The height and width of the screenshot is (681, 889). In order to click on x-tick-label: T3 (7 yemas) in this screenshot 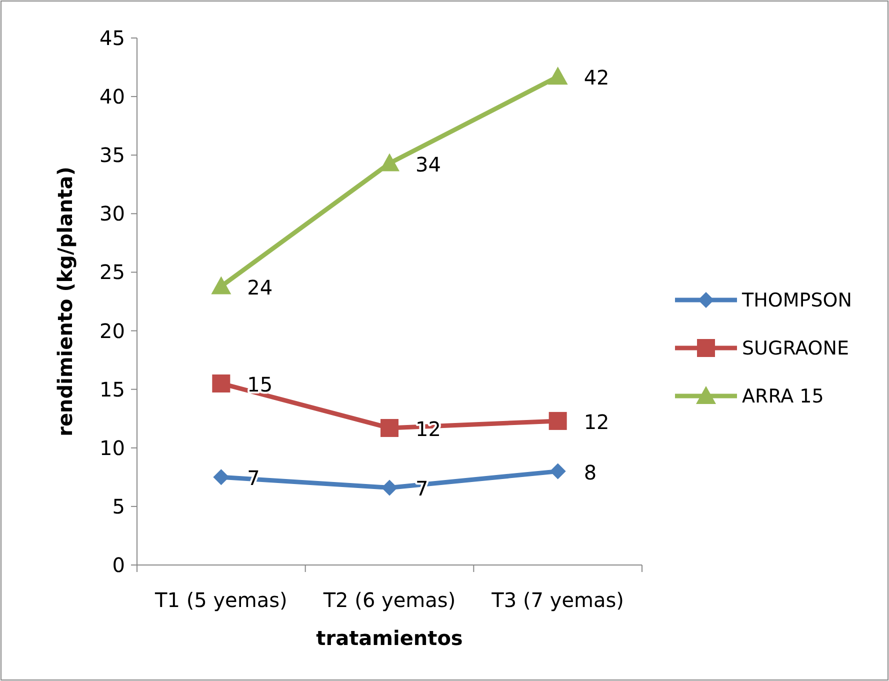, I will do `click(557, 600)`.